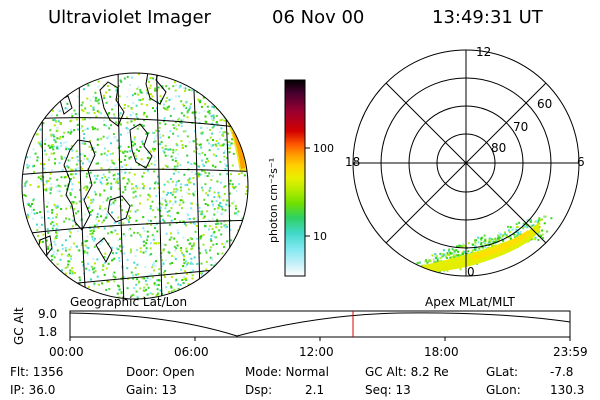  What do you see at coordinates (353, 162) in the screenshot?
I see `mlt-label-18: 18` at bounding box center [353, 162].